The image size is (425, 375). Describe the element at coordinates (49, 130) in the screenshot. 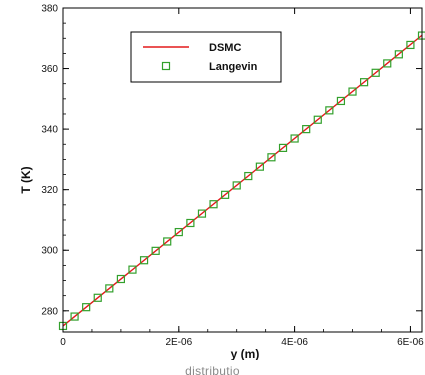

I see `y-tick-label: 340` at that location.